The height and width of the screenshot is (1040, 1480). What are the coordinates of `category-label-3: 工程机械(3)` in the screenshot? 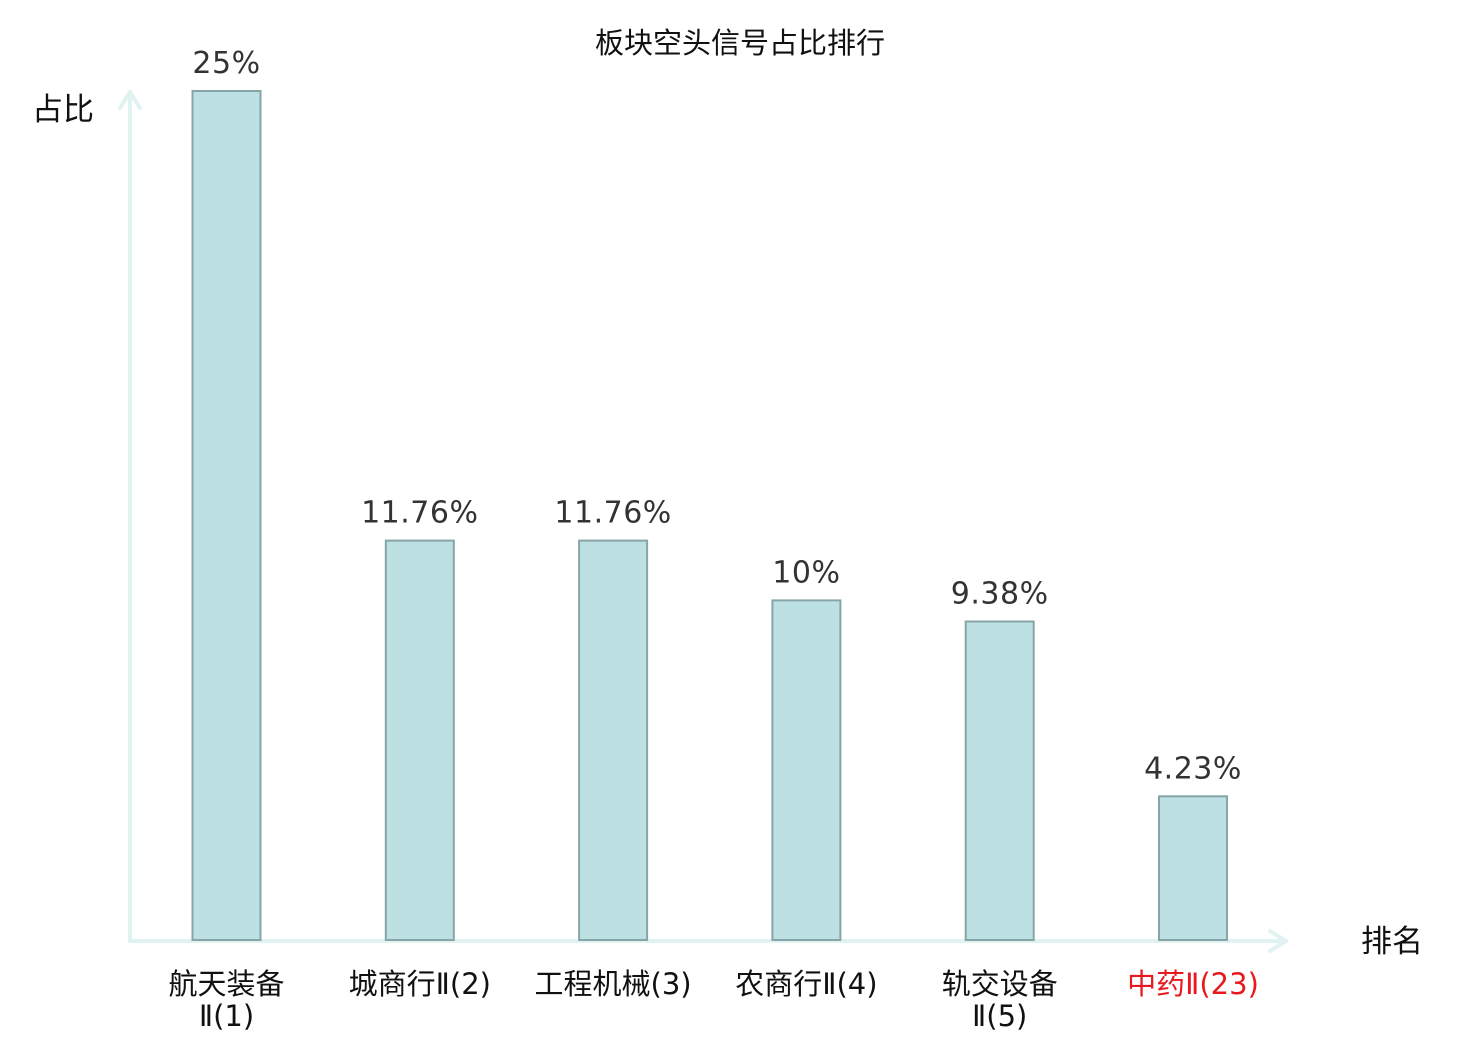 It's located at (613, 984).